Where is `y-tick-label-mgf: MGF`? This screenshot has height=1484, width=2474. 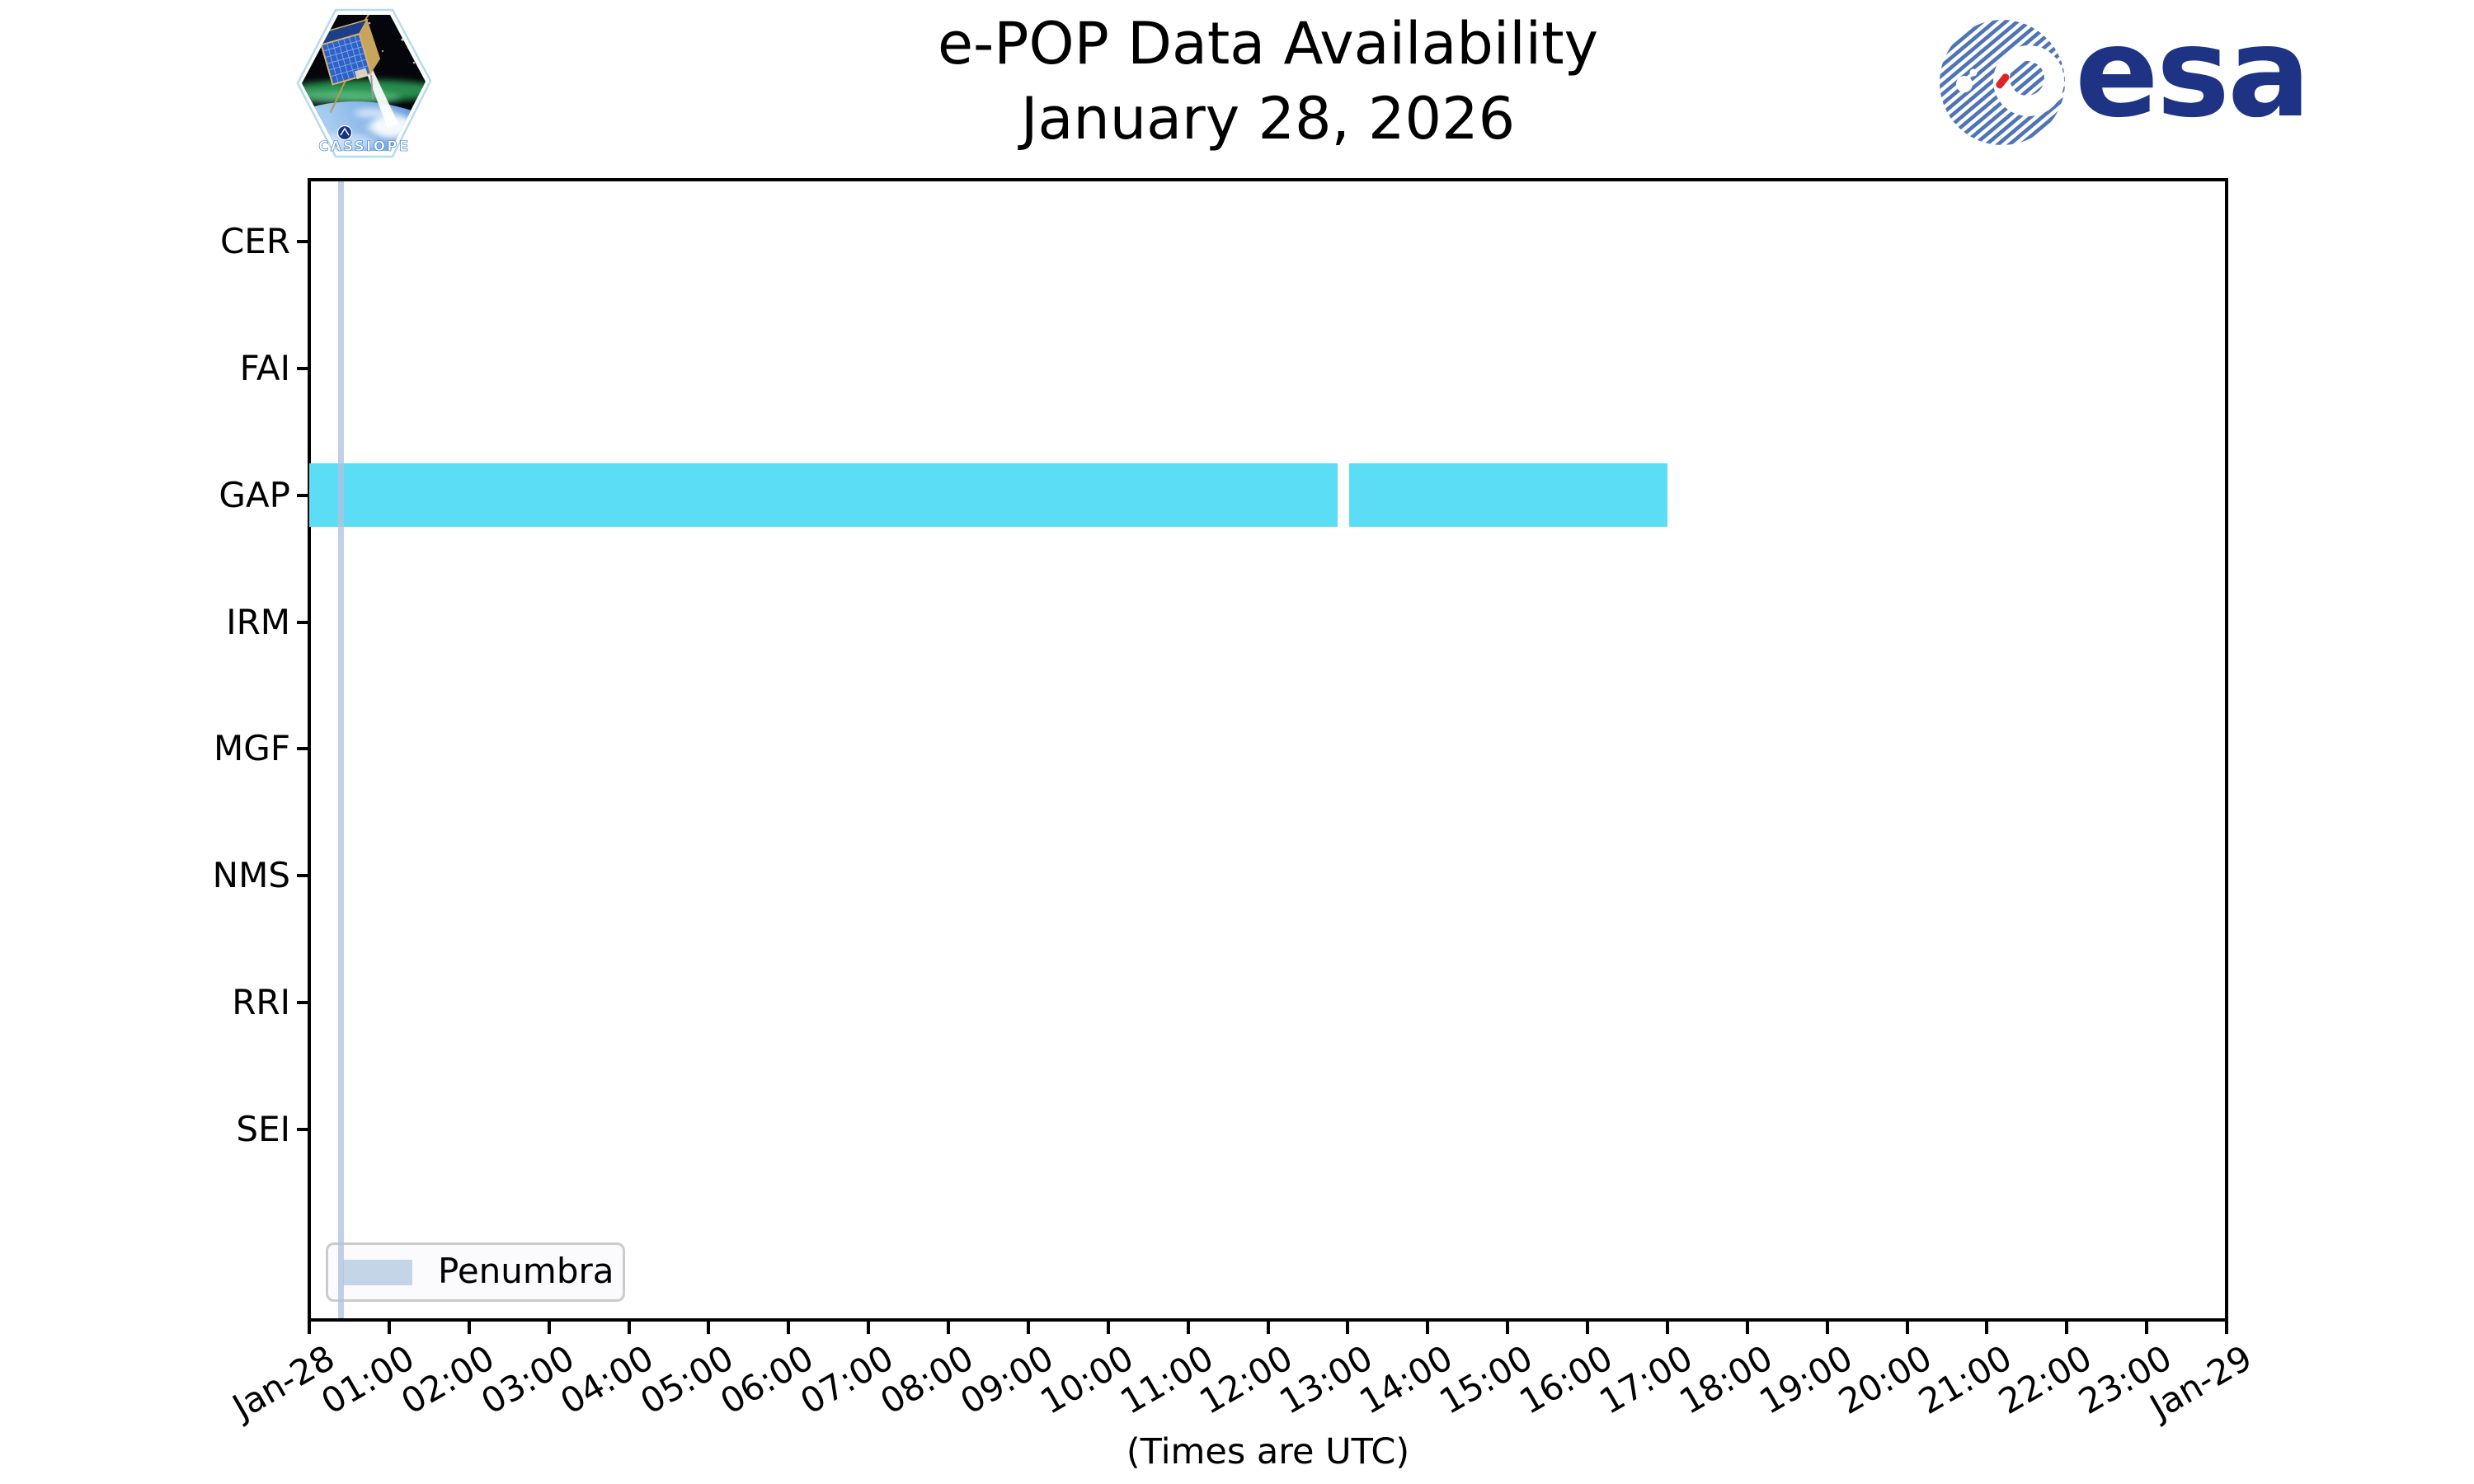
y-tick-label-mgf: MGF is located at coordinates (252, 748).